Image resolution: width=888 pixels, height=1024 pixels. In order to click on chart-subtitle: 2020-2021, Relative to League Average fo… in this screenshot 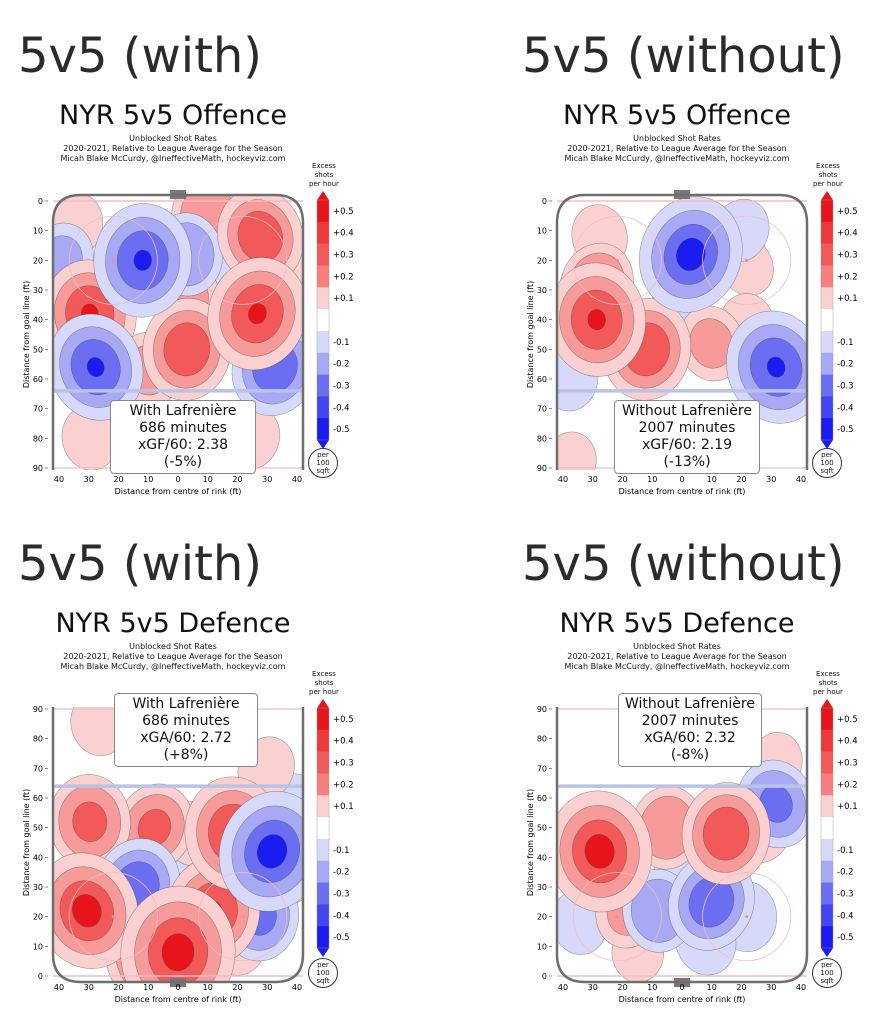, I will do `click(677, 656)`.